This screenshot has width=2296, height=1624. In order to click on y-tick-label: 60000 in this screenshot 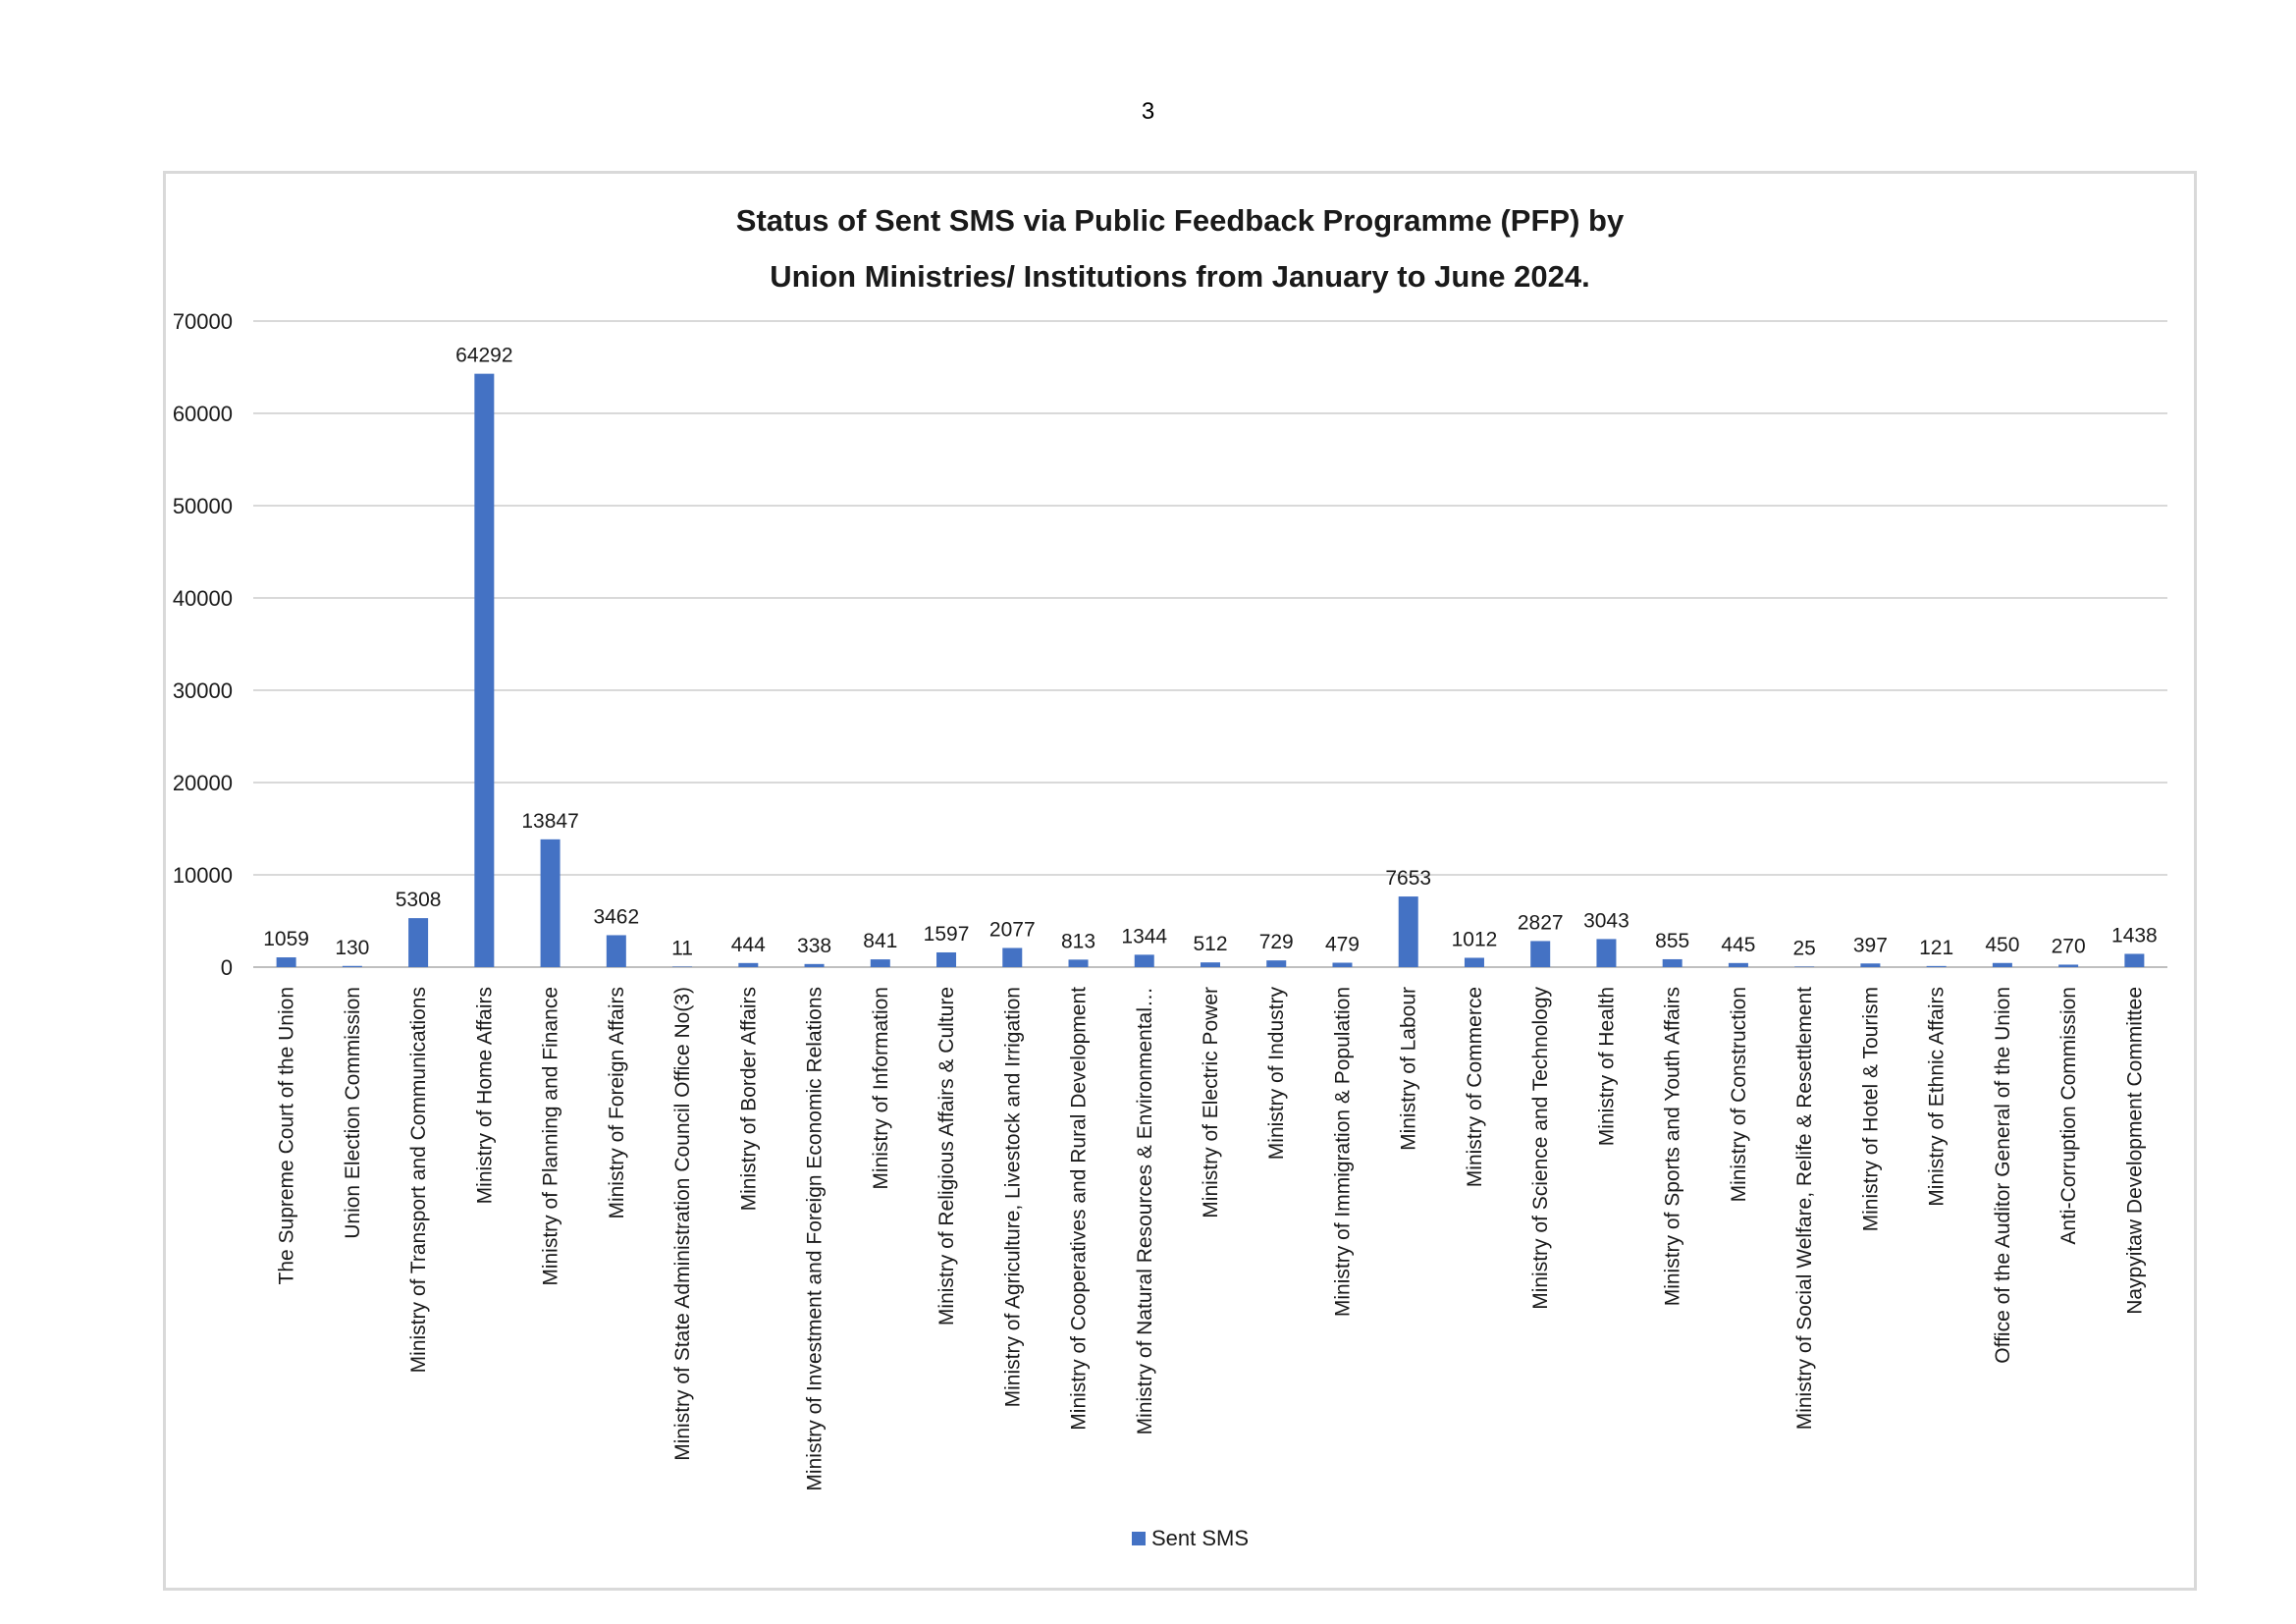, I will do `click(203, 414)`.